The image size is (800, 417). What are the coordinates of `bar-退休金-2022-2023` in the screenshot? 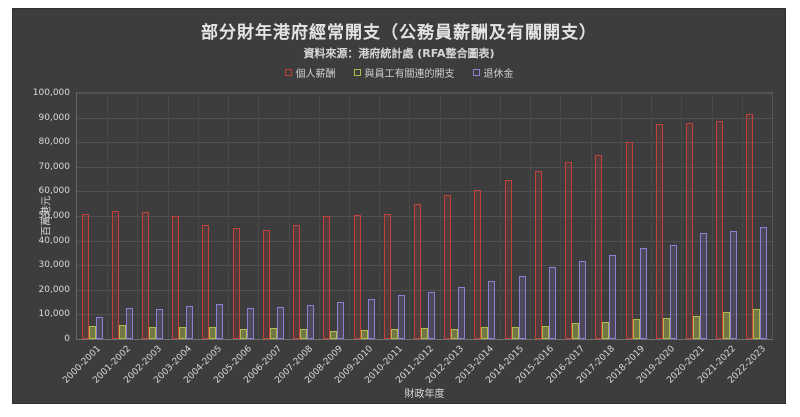 It's located at (764, 283).